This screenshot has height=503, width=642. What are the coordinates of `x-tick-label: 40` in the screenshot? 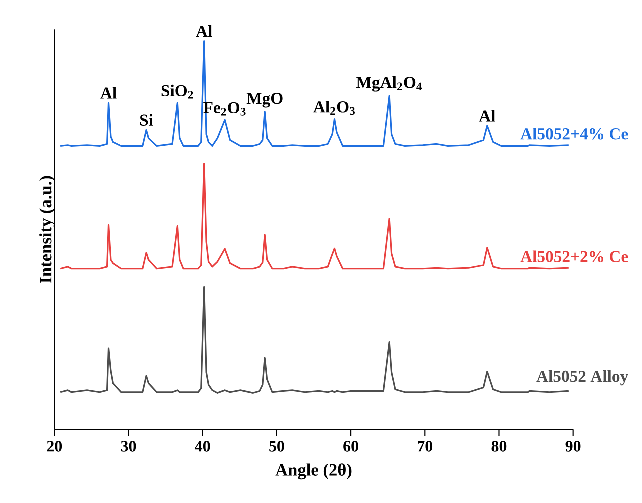 It's located at (202, 446).